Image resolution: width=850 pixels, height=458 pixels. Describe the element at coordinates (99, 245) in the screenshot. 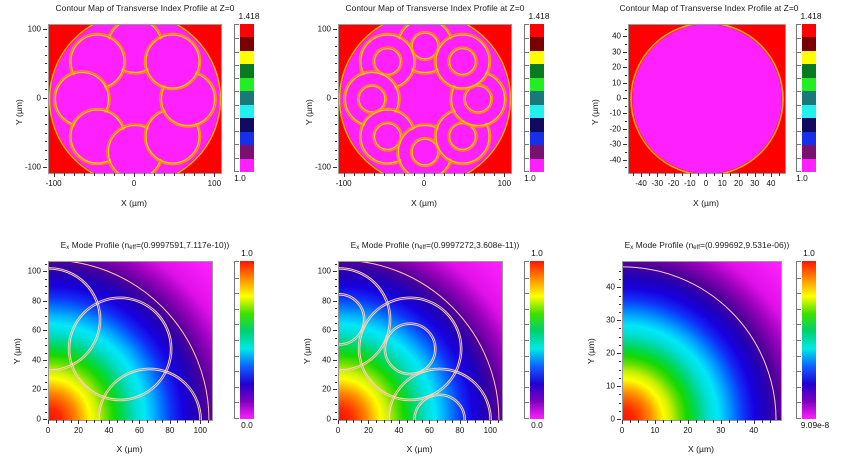

I see `mode-title-mid: Mode Profile (n` at that location.